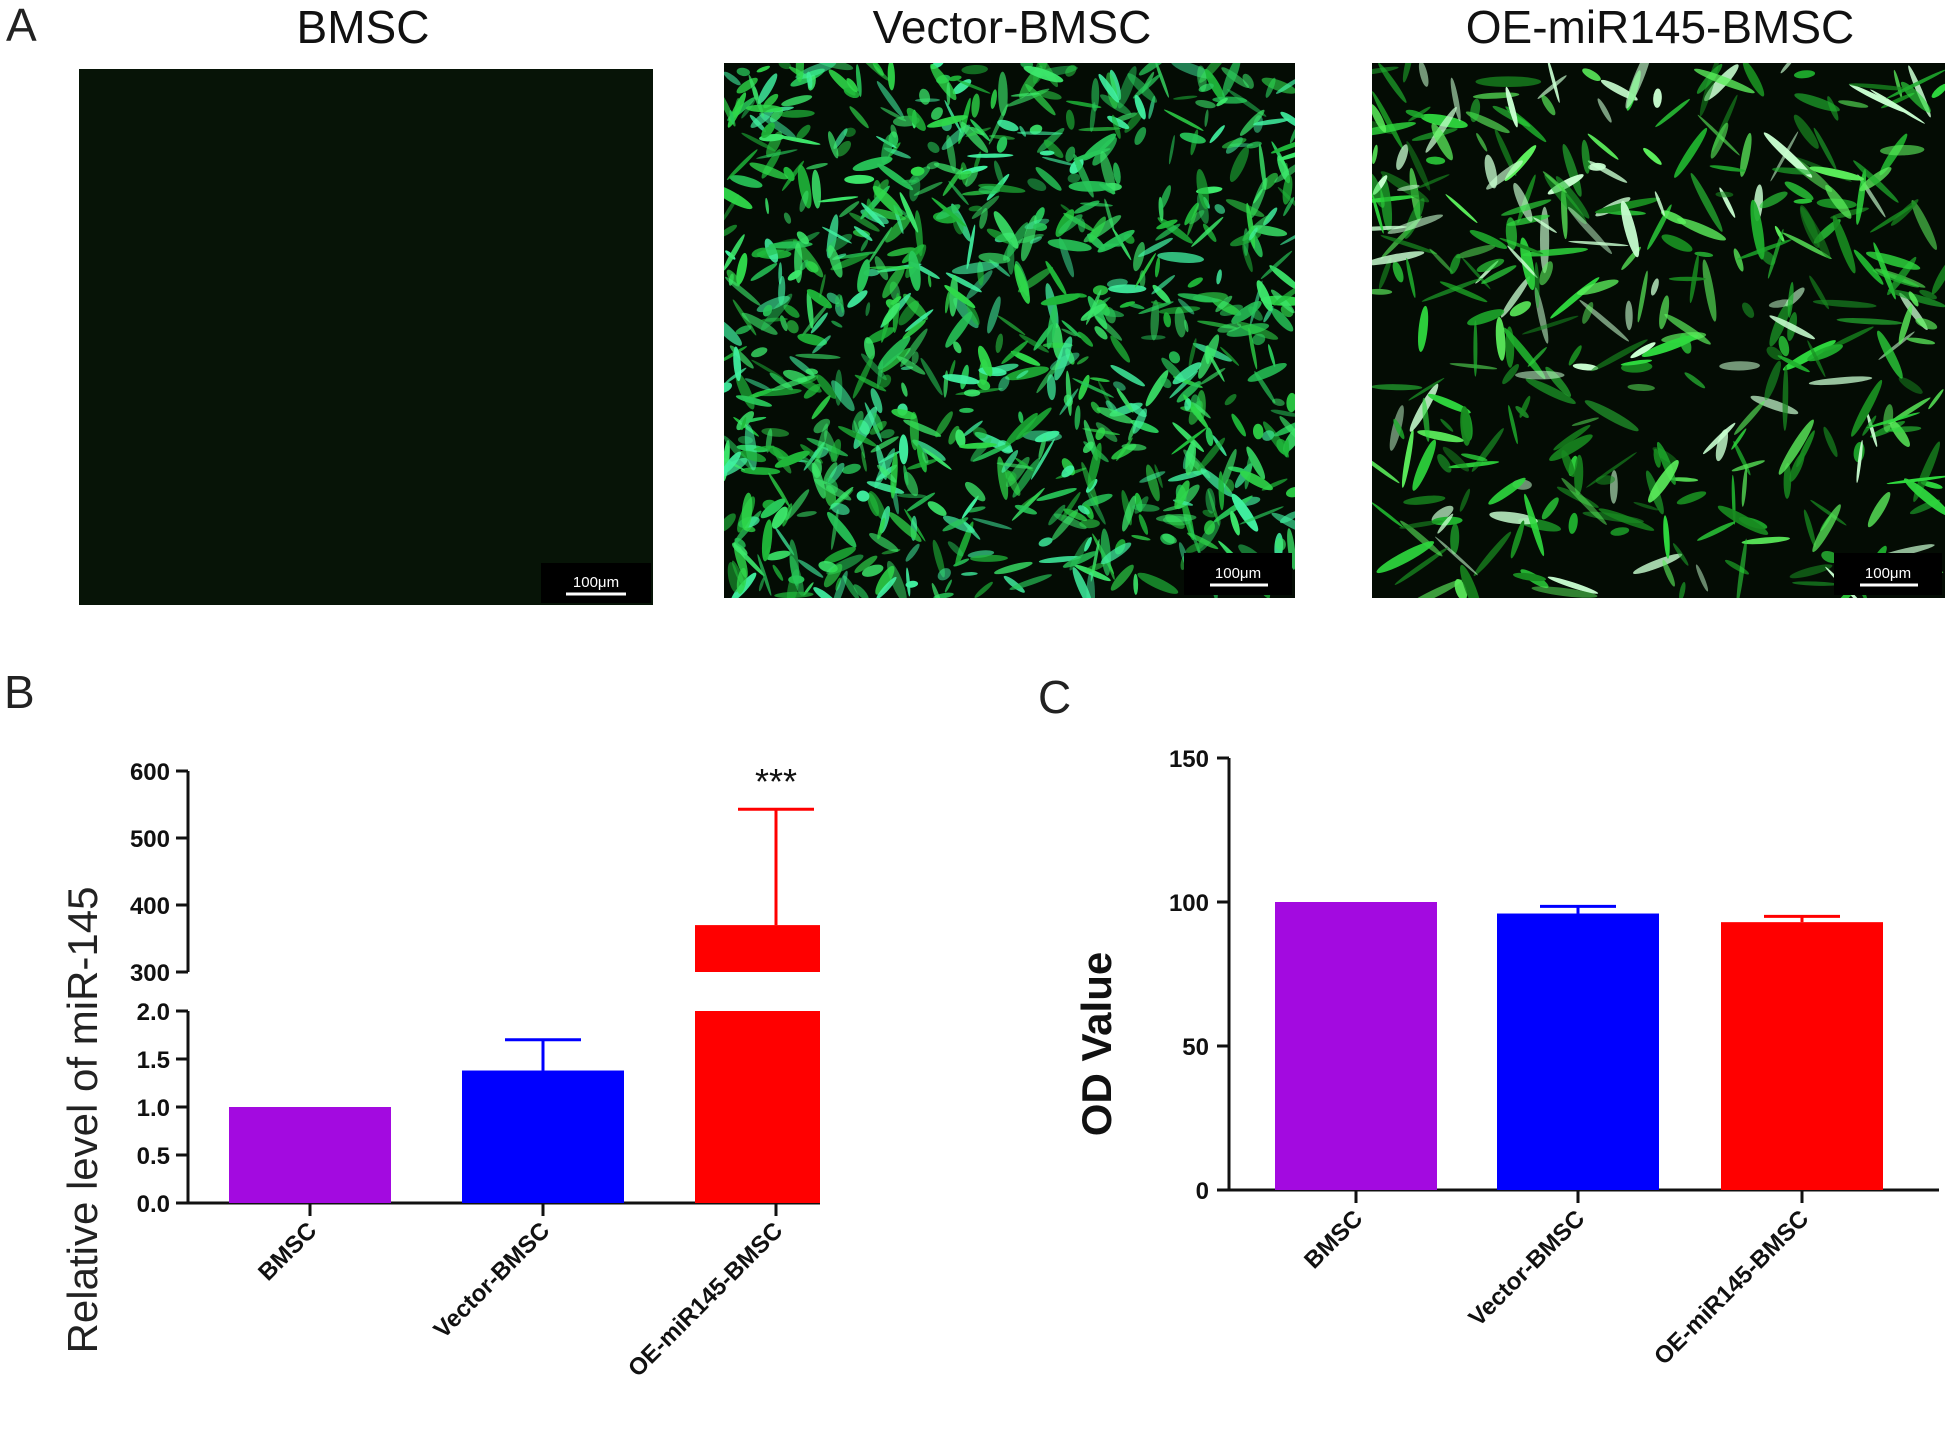 The image size is (1946, 1438). I want to click on y-tick-label: 300, so click(150, 973).